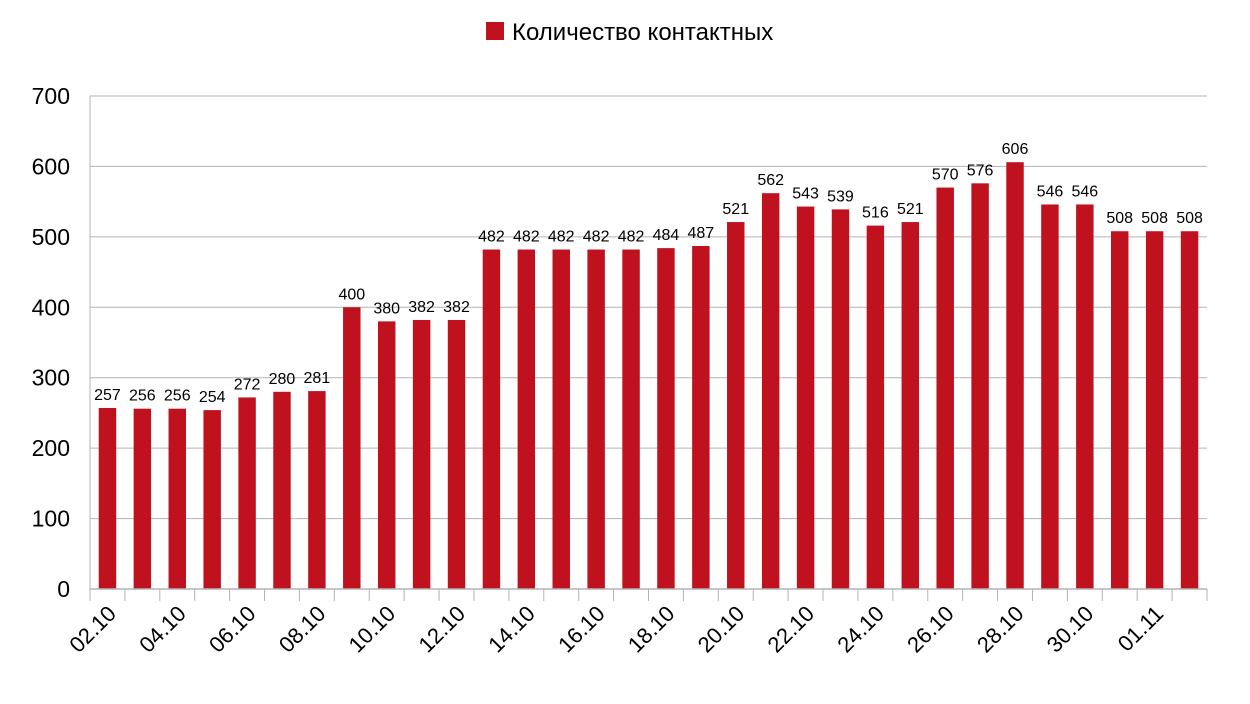 The width and height of the screenshot is (1250, 704). What do you see at coordinates (511, 629) in the screenshot?
I see `x-tick-label: 14.10` at bounding box center [511, 629].